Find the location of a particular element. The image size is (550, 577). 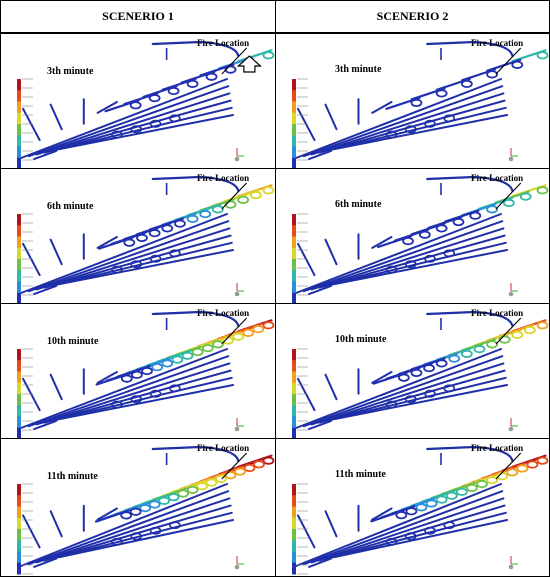

panel-scenario-2-row-2: 6th minute Fire Location is located at coordinates (412, 236).